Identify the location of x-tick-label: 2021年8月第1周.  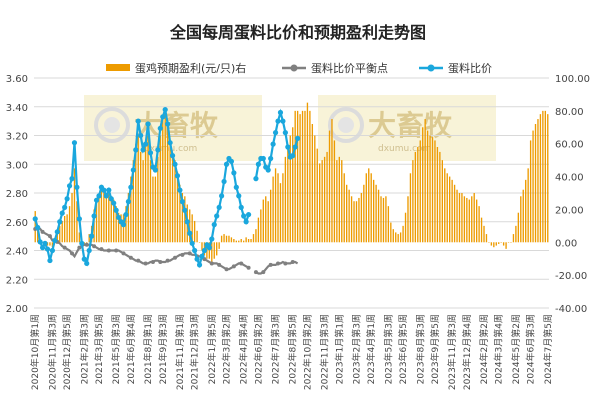
(148, 349).